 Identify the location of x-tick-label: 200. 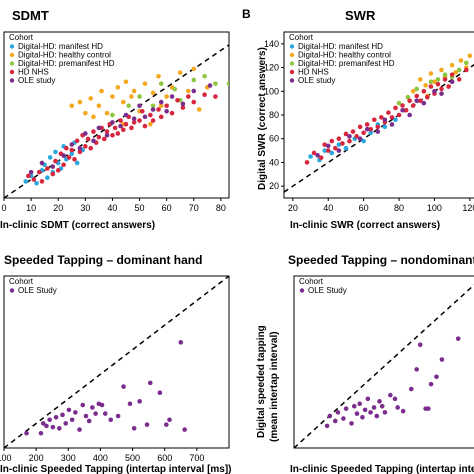
(36, 458).